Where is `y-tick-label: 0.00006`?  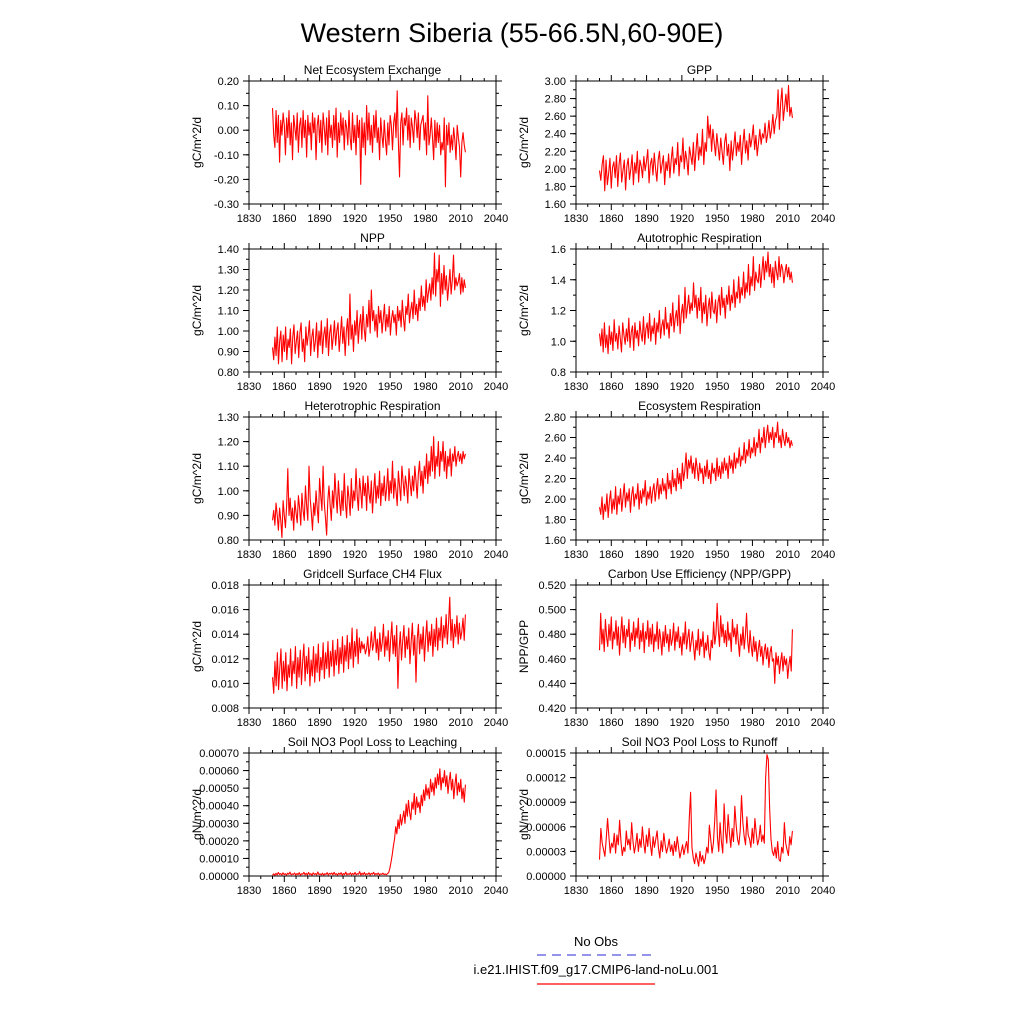
y-tick-label: 0.00006 is located at coordinates (546, 828).